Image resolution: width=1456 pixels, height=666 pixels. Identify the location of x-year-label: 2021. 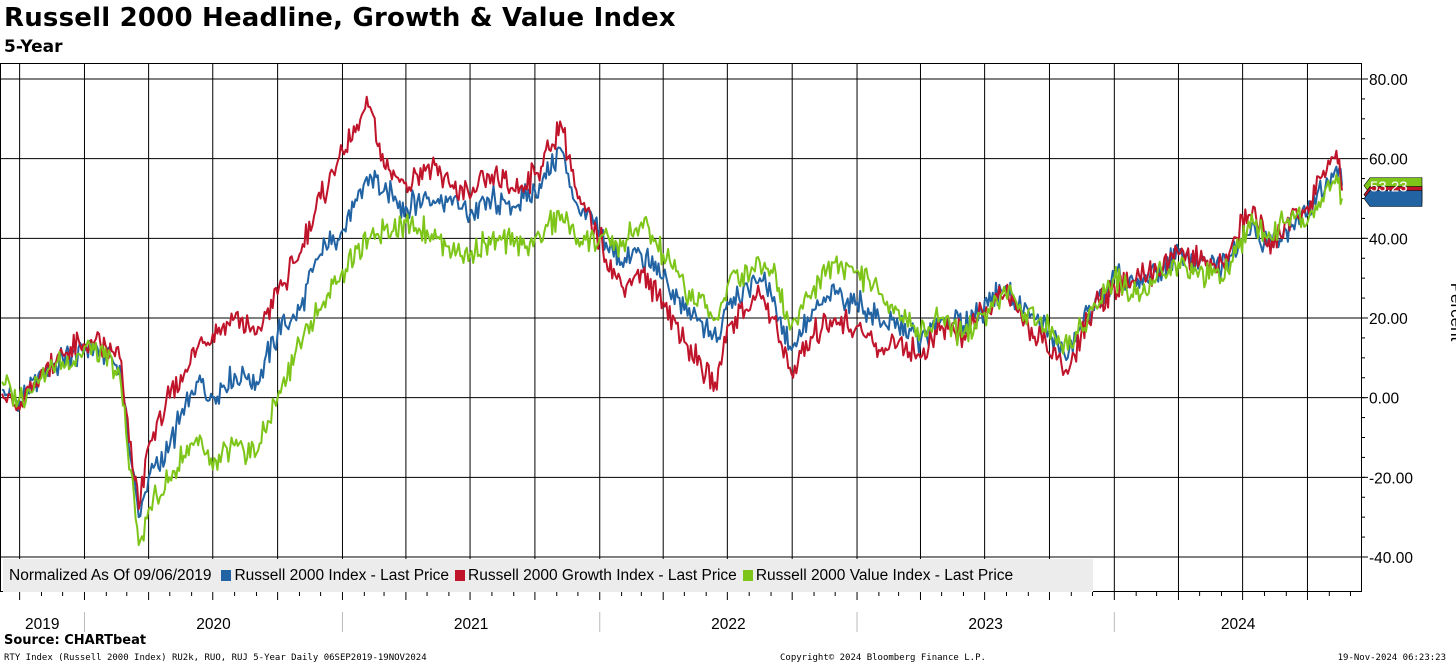
(471, 624).